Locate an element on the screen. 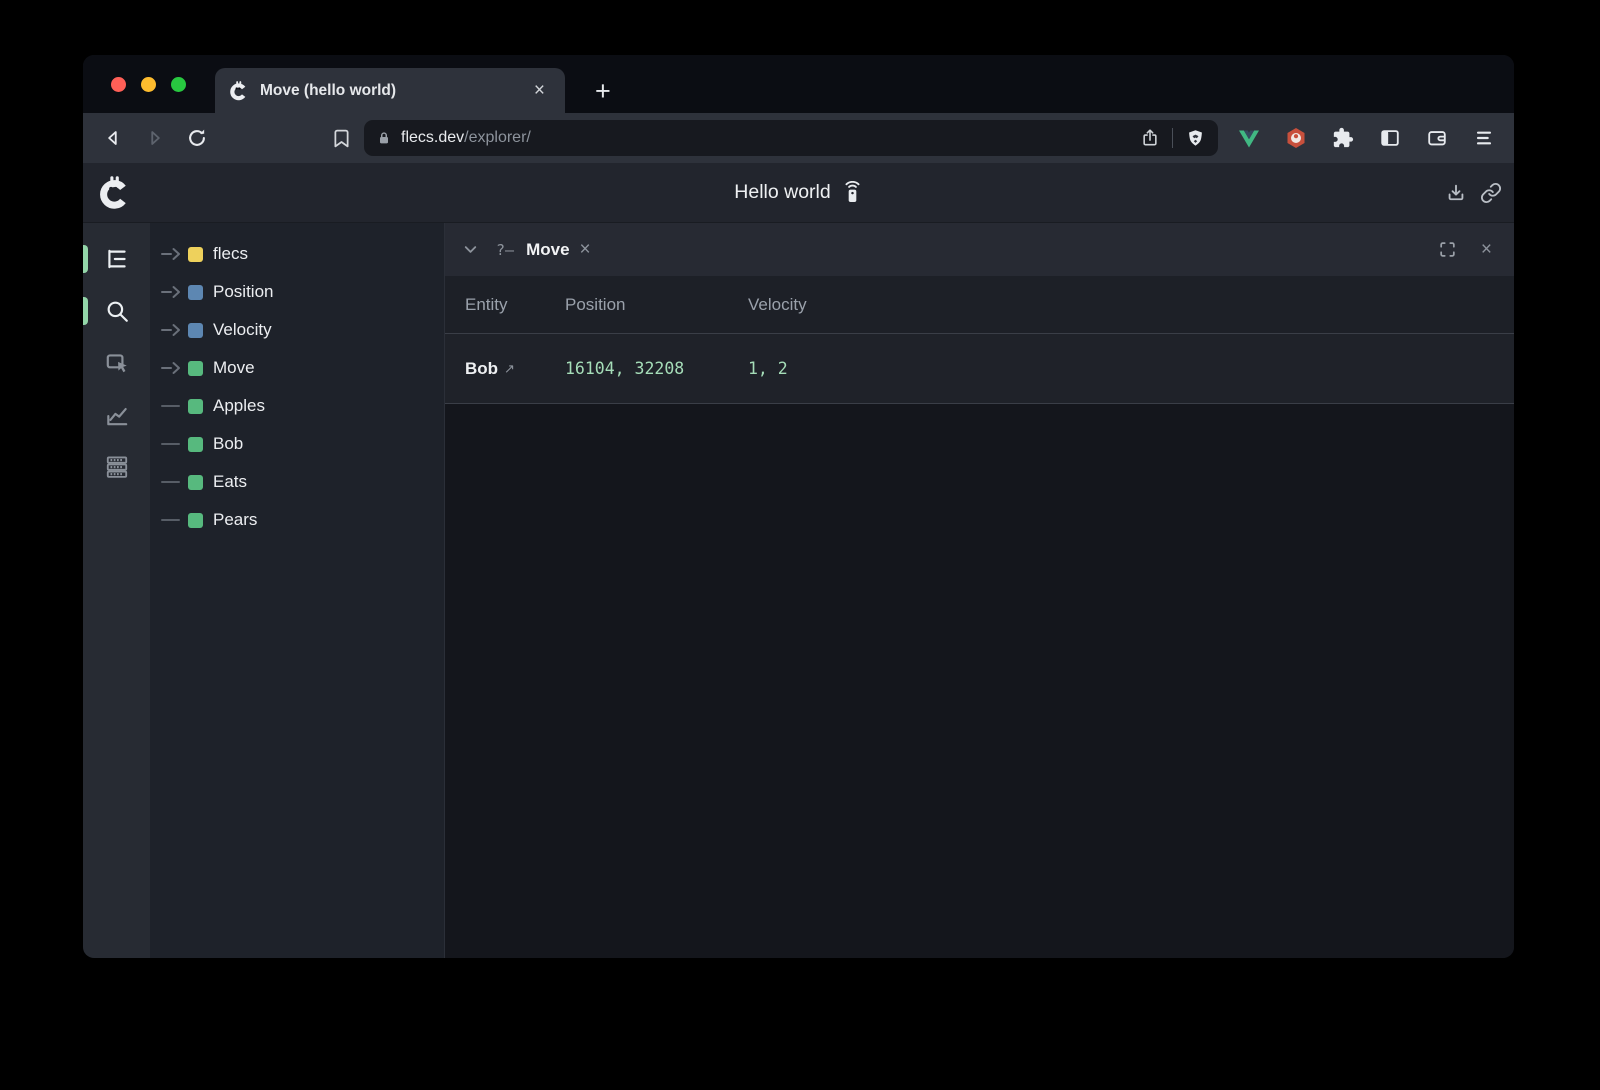 The height and width of the screenshot is (1090, 1600). brave-shield-icon is located at coordinates (1195, 137).